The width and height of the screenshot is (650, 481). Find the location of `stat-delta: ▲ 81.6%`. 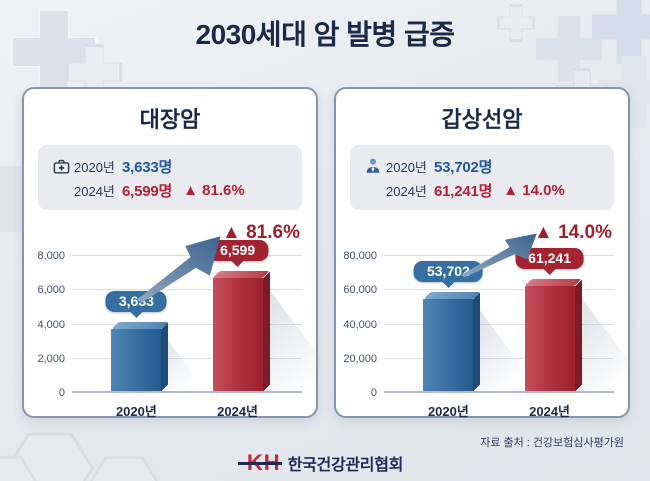

stat-delta: ▲ 81.6% is located at coordinates (214, 190).